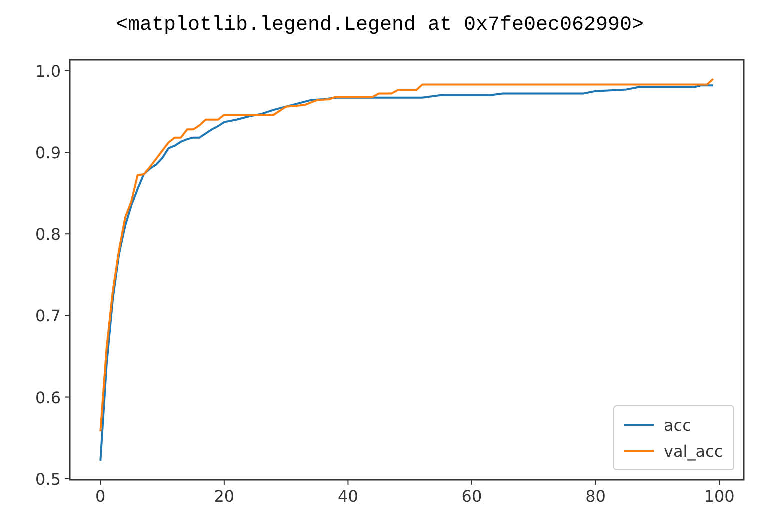 This screenshot has height=530, width=760. Describe the element at coordinates (224, 496) in the screenshot. I see `x-tick-label: 20` at that location.